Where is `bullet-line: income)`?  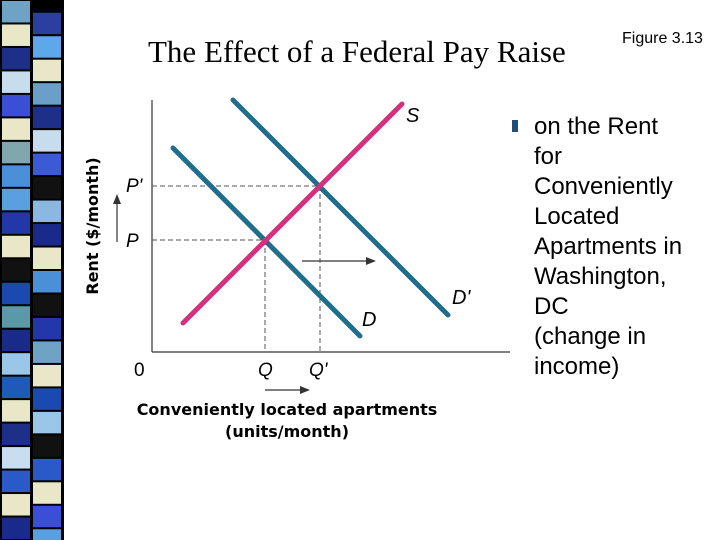
bullet-line: income) is located at coordinates (577, 366).